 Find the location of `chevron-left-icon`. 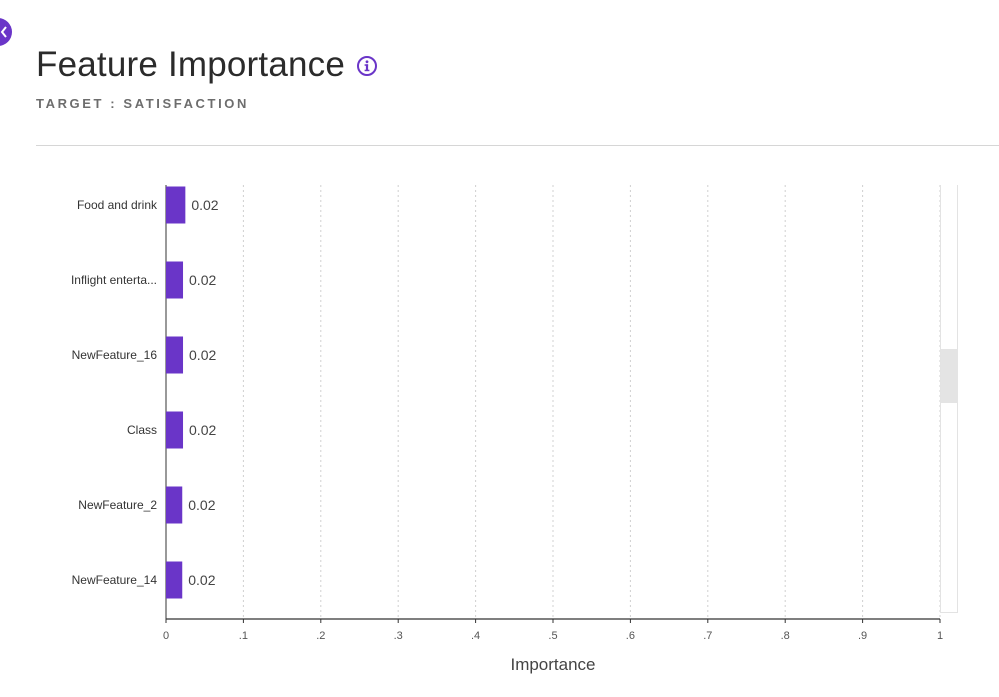

chevron-left-icon is located at coordinates (3, 32).